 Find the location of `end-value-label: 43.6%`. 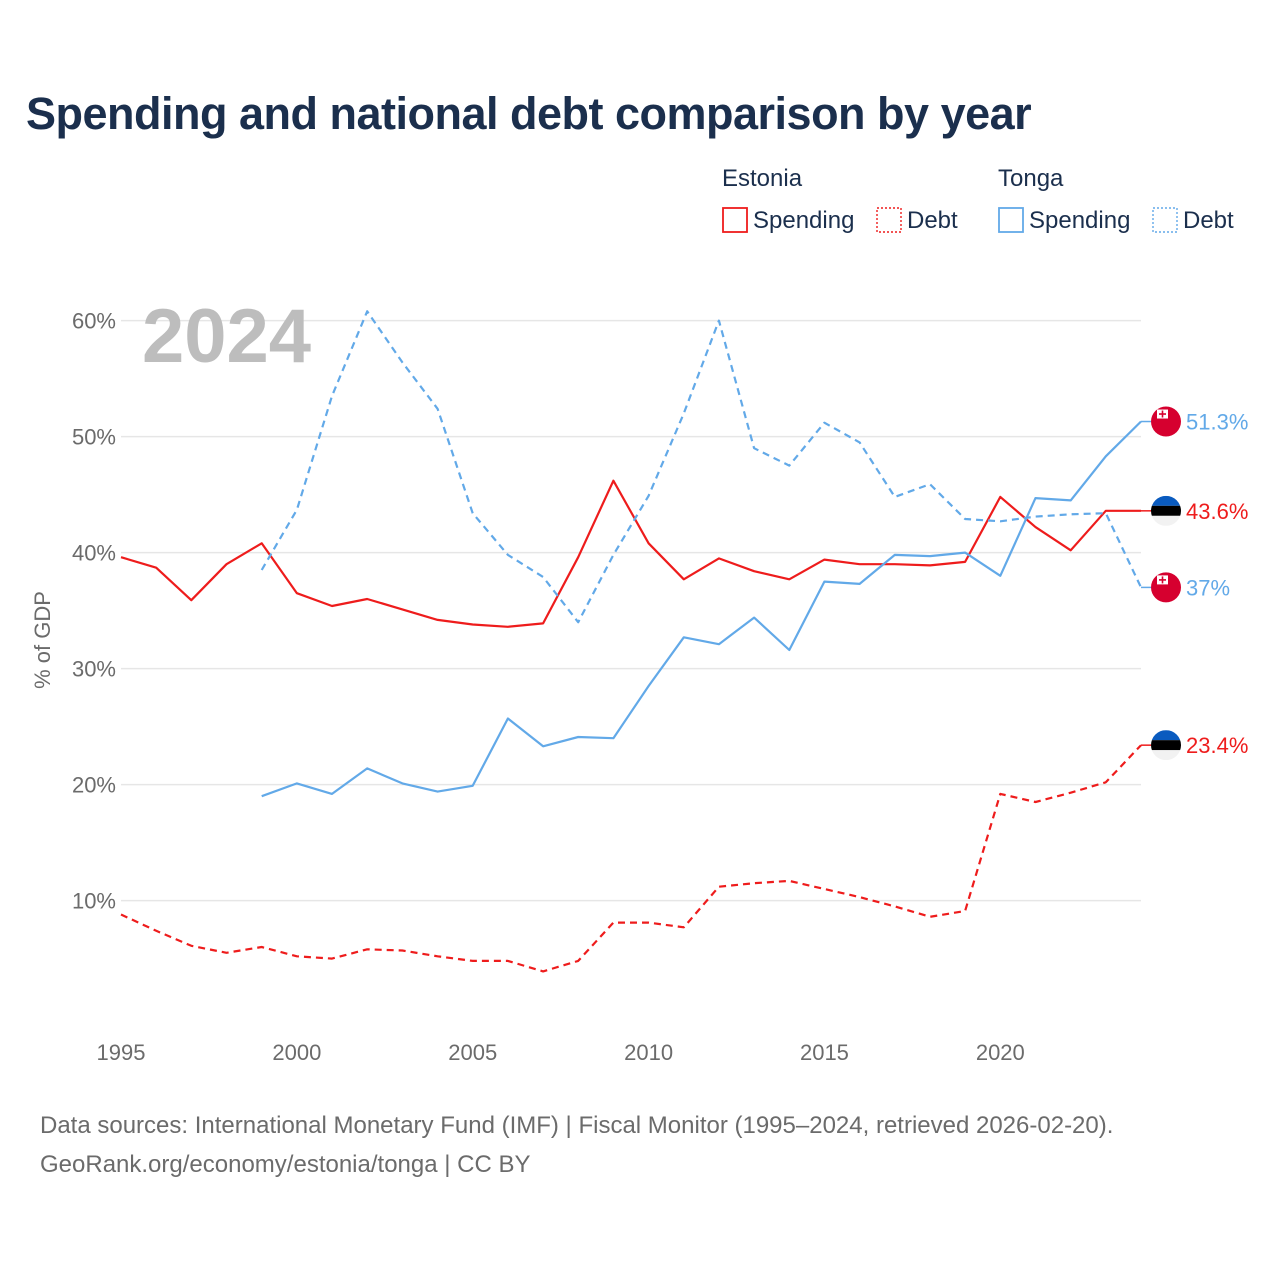

end-value-label: 43.6% is located at coordinates (1217, 511).